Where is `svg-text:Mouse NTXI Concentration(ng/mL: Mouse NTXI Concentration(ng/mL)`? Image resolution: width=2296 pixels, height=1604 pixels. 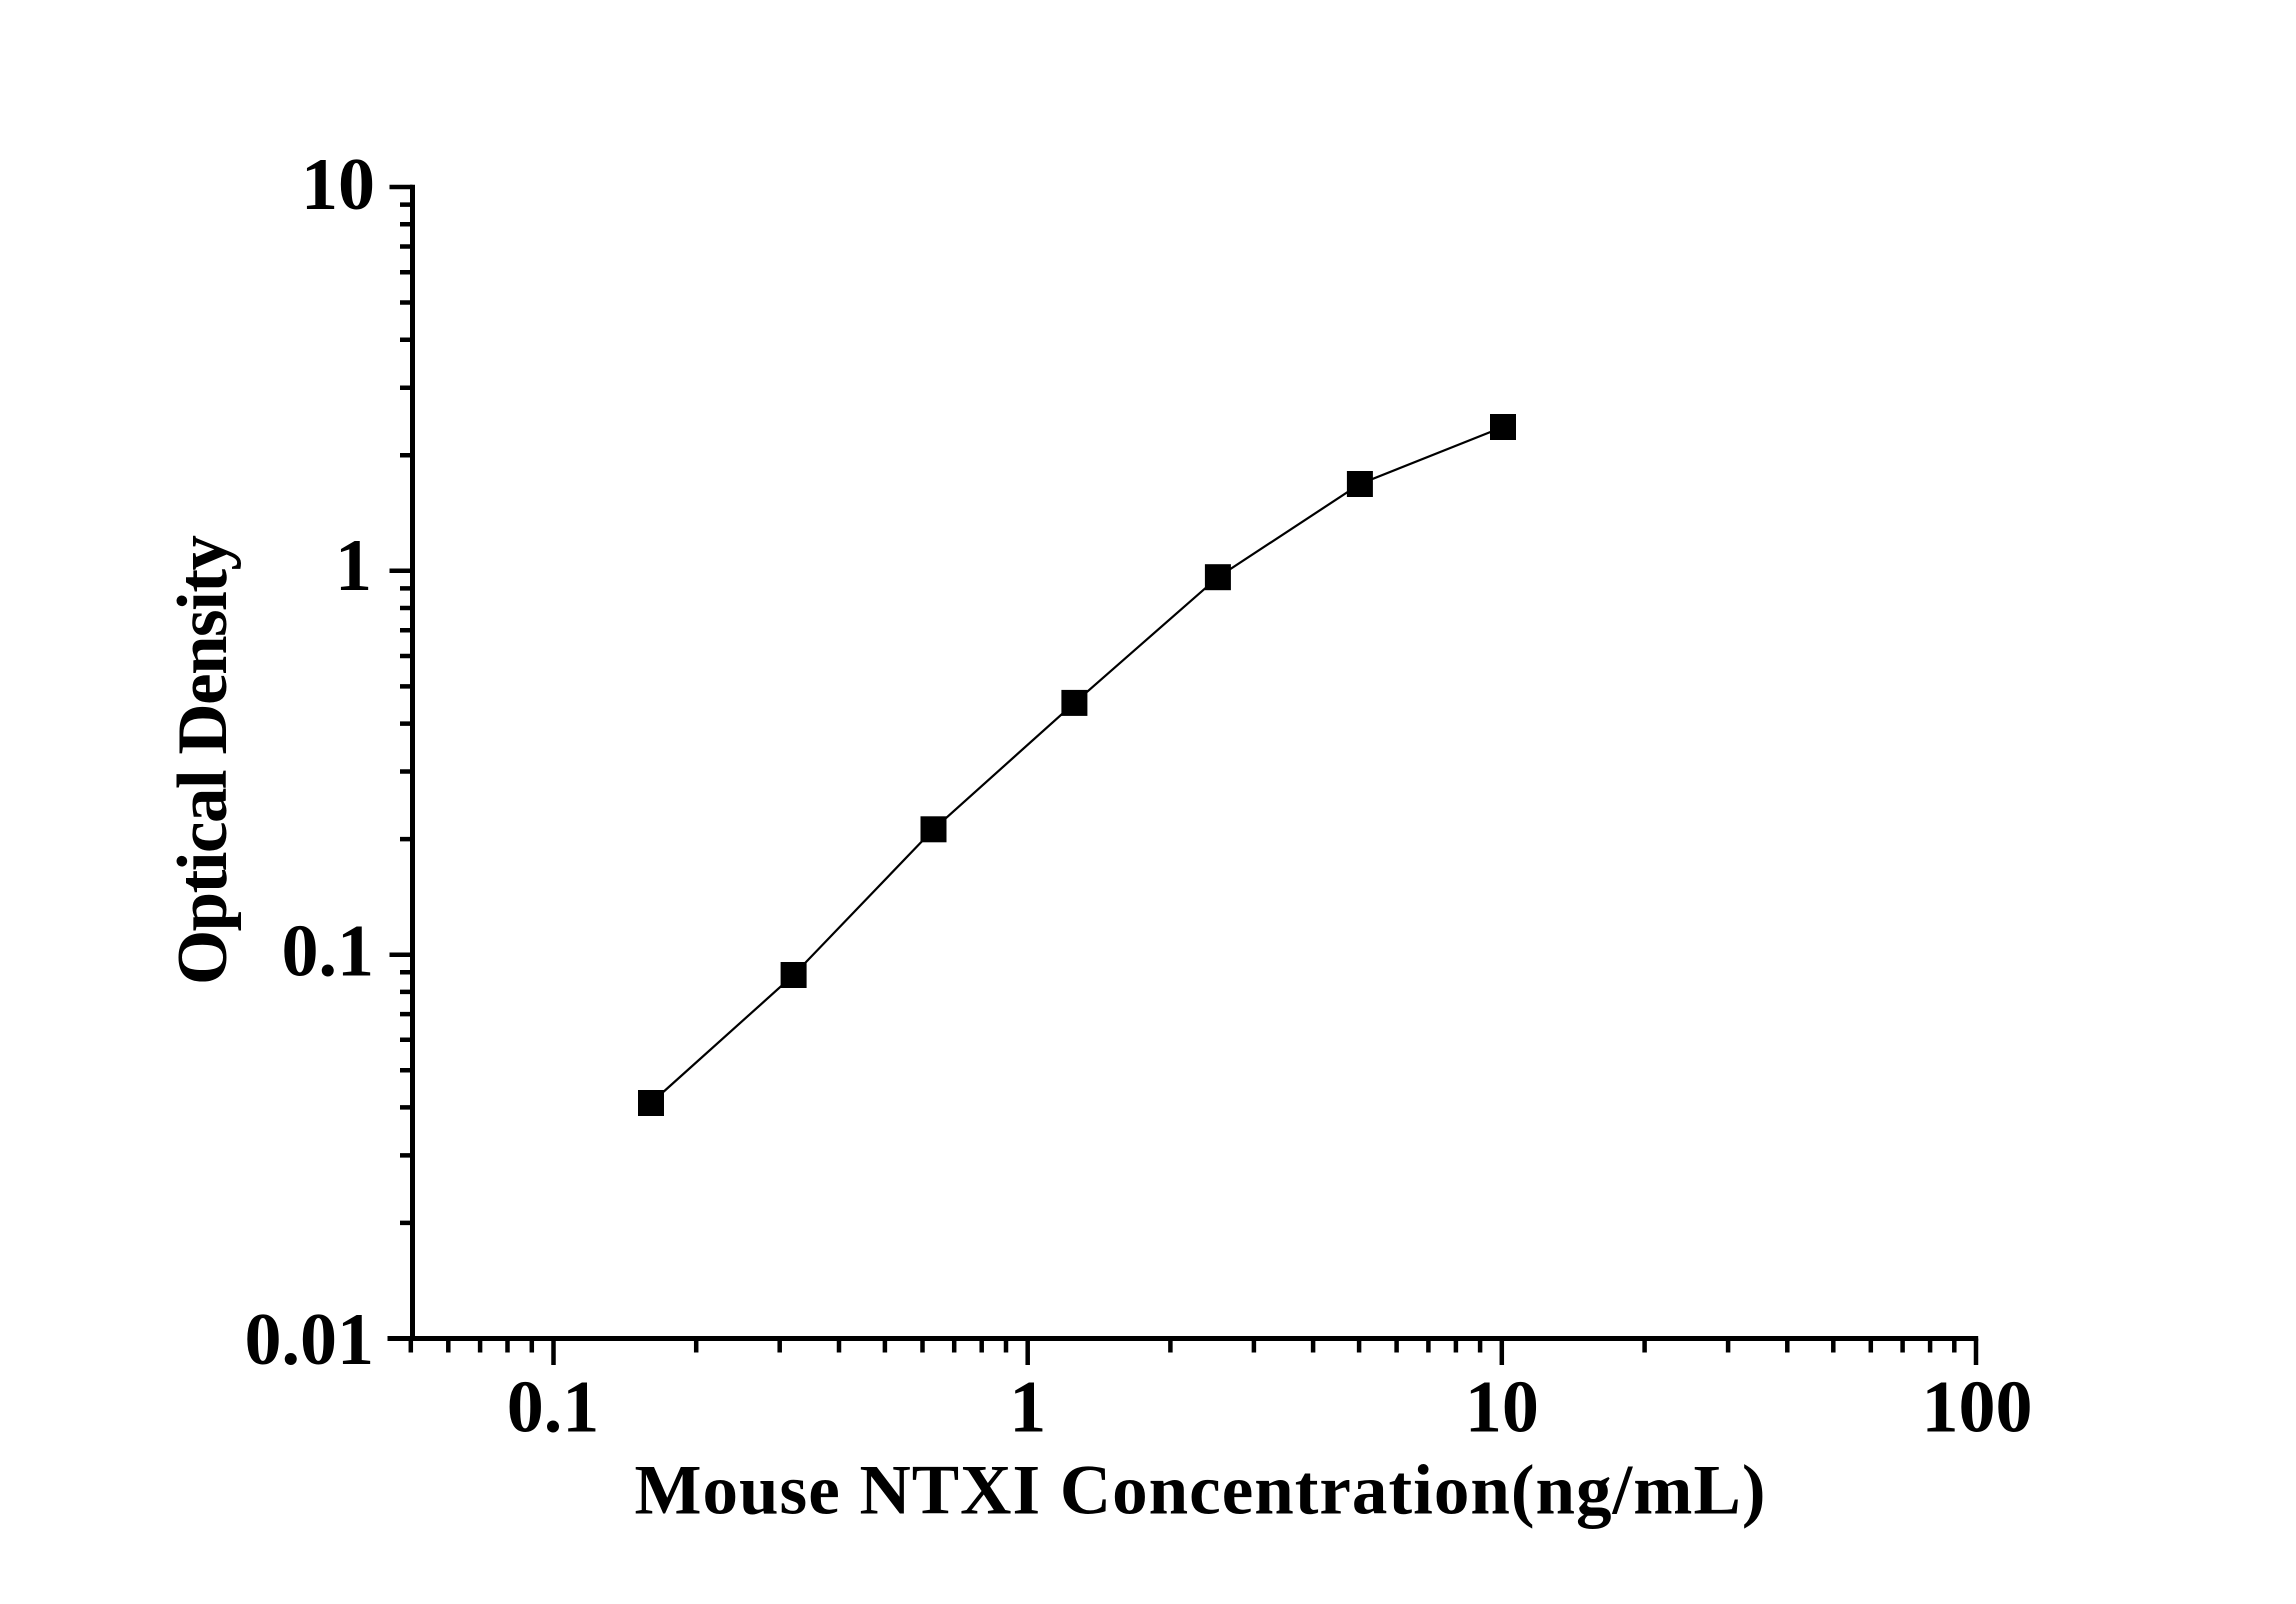
svg-text:Mouse NTXI Concentration(ng/mL: Mouse NTXI Concentration(ng/mL) is located at coordinates (1200, 1491).